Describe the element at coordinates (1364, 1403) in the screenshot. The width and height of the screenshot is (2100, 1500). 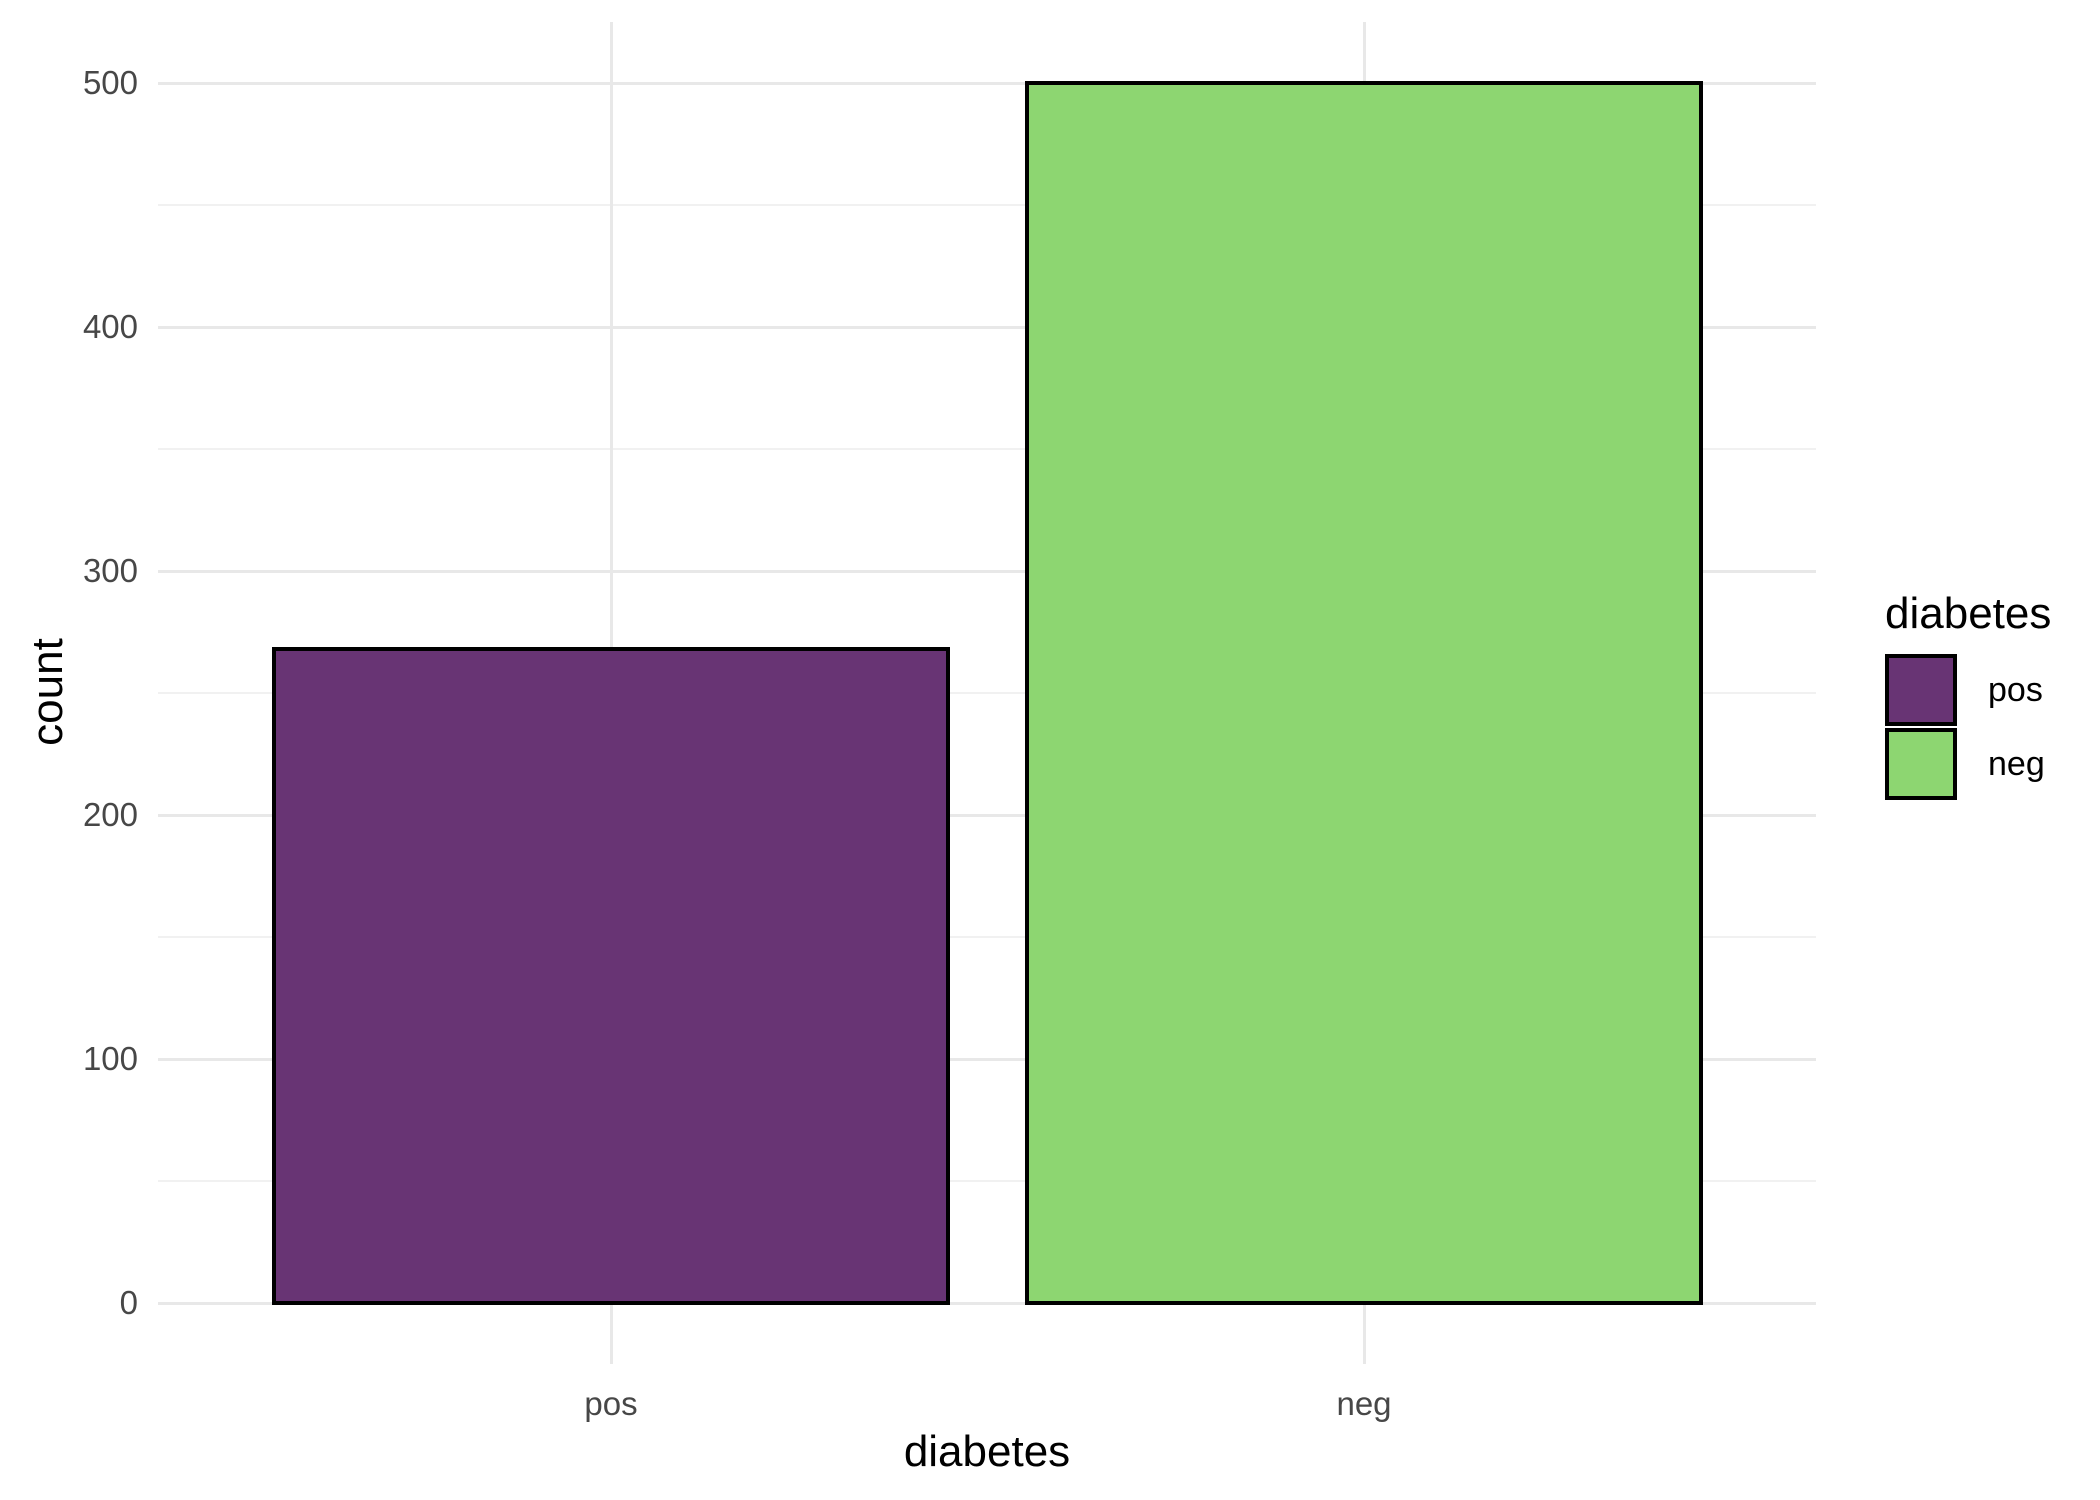
I see `x-tick-label-neg: neg` at that location.